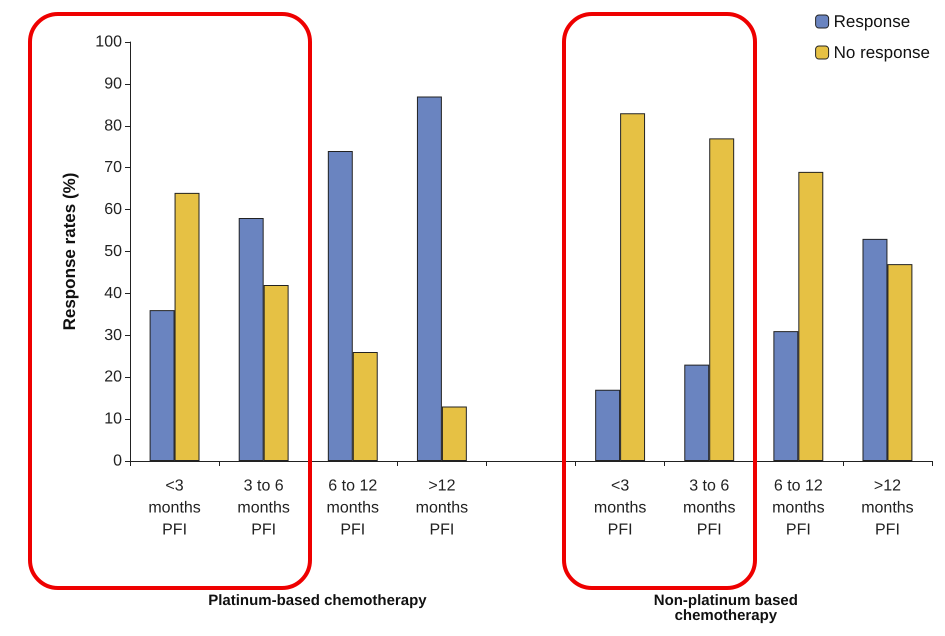 The width and height of the screenshot is (945, 636). What do you see at coordinates (113, 209) in the screenshot?
I see `y-tick-label: 60` at bounding box center [113, 209].